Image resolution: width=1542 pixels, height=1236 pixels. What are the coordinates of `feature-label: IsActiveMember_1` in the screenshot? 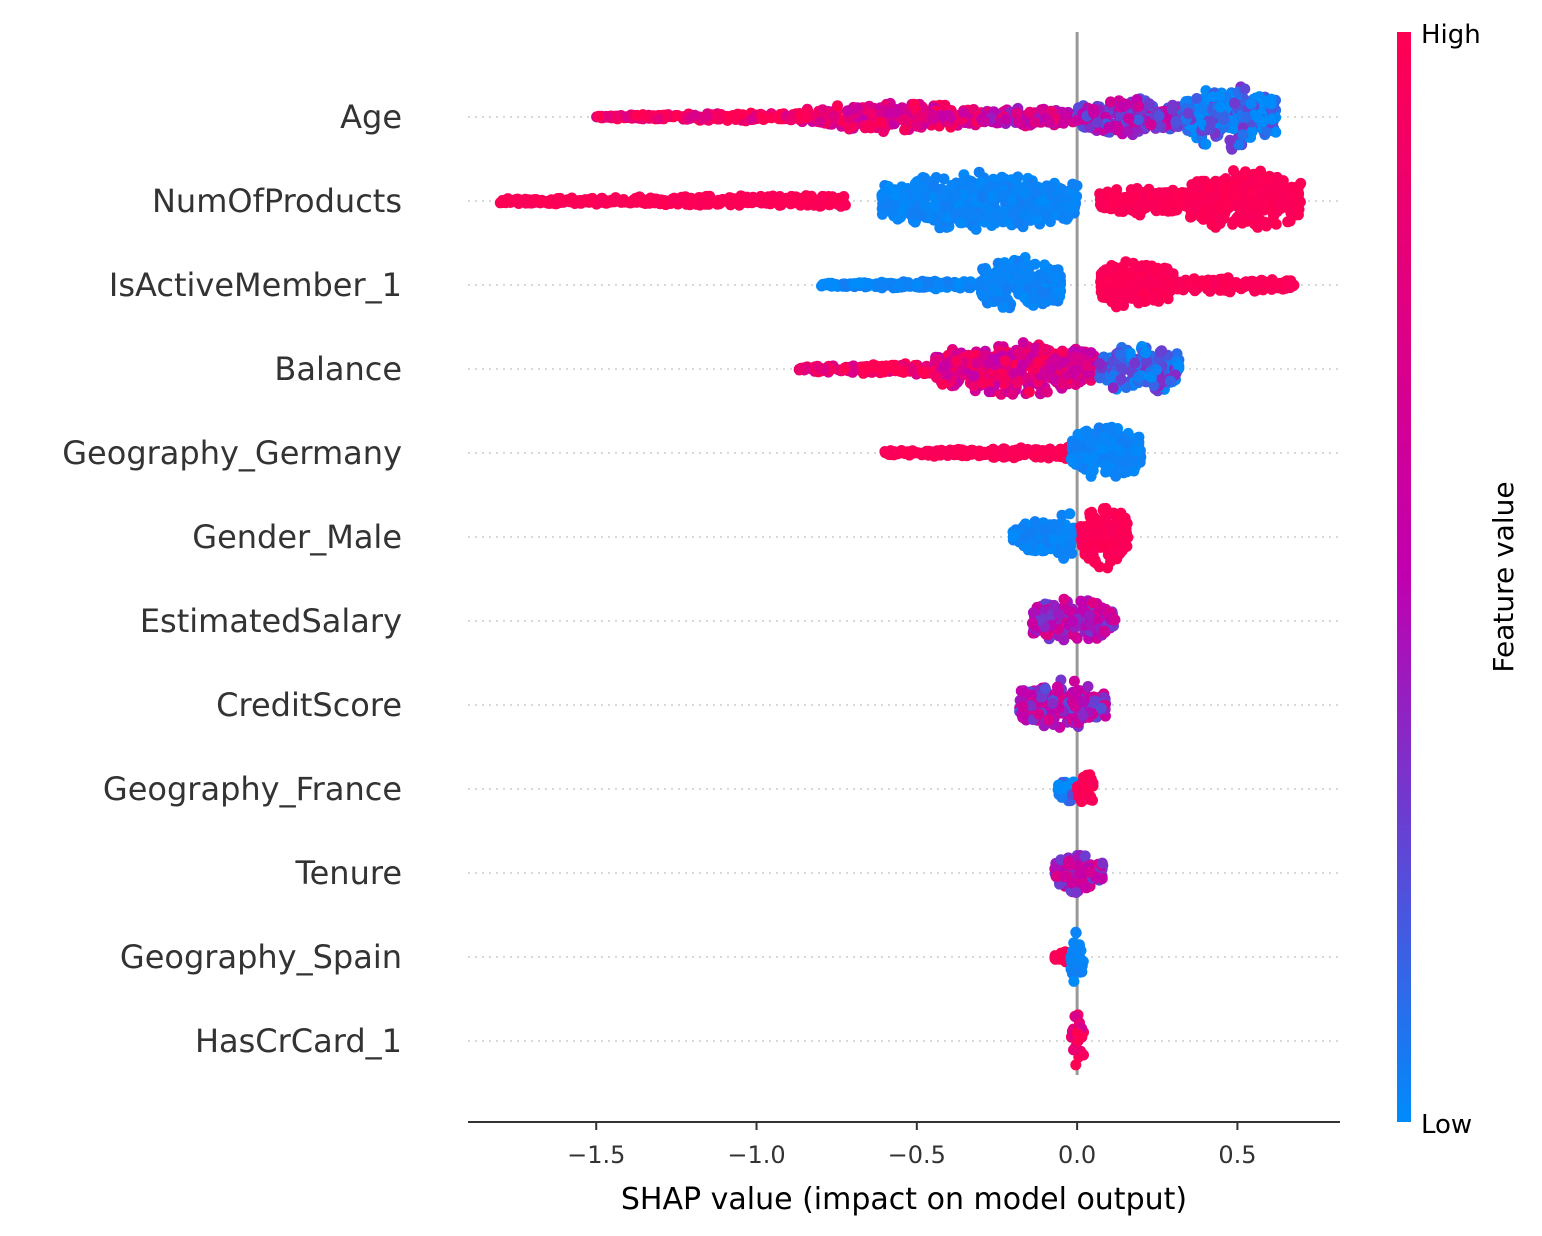 It's located at (255, 285).